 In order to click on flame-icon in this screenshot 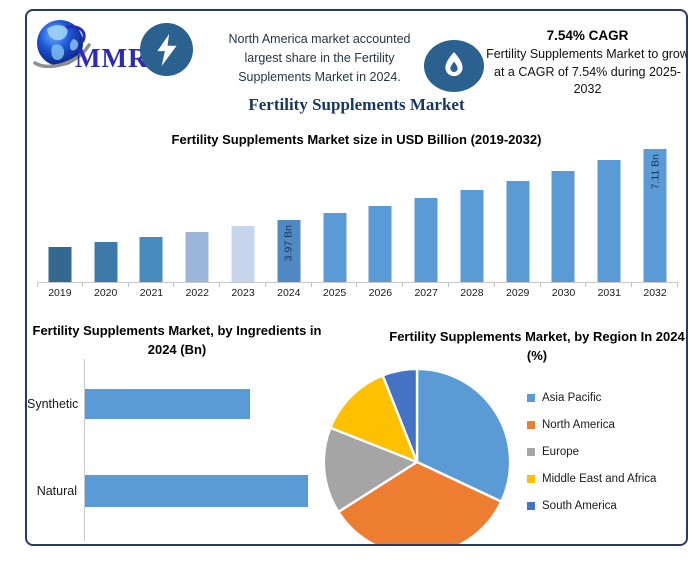, I will do `click(454, 64)`.